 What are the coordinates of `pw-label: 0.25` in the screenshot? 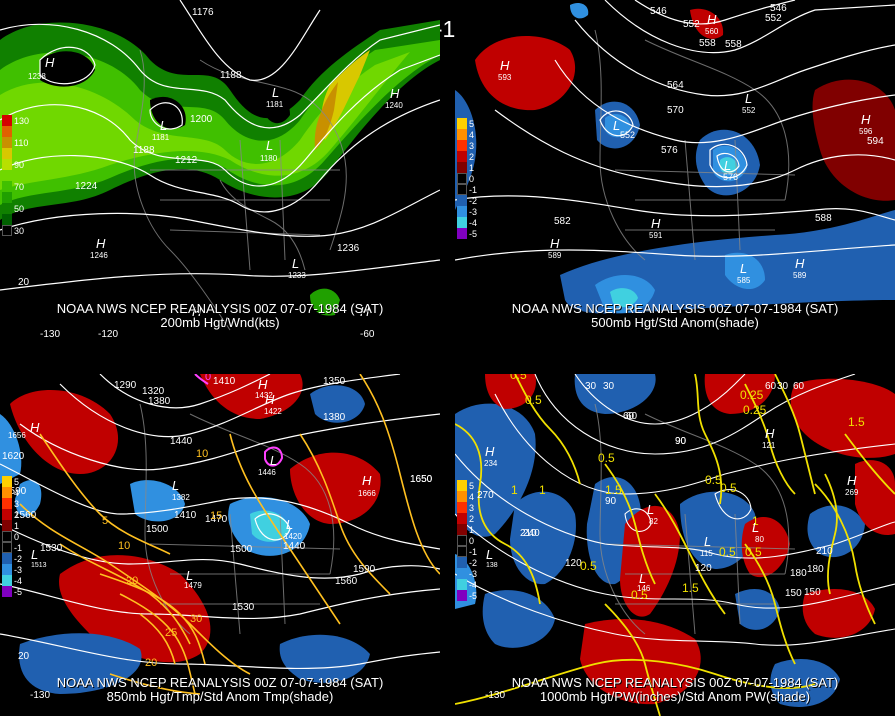 It's located at (755, 410).